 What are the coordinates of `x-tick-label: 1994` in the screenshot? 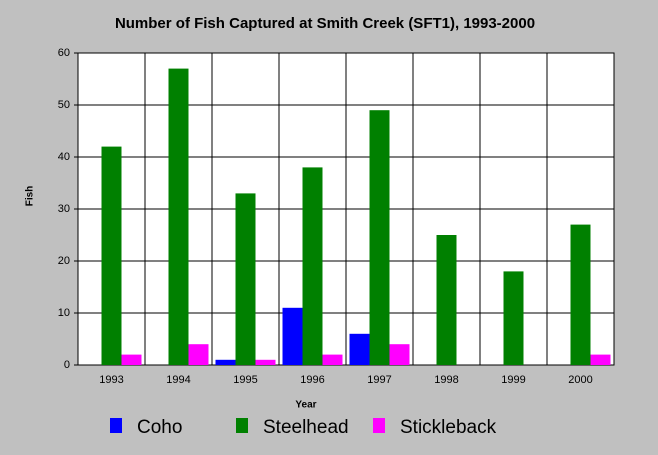 It's located at (178, 380).